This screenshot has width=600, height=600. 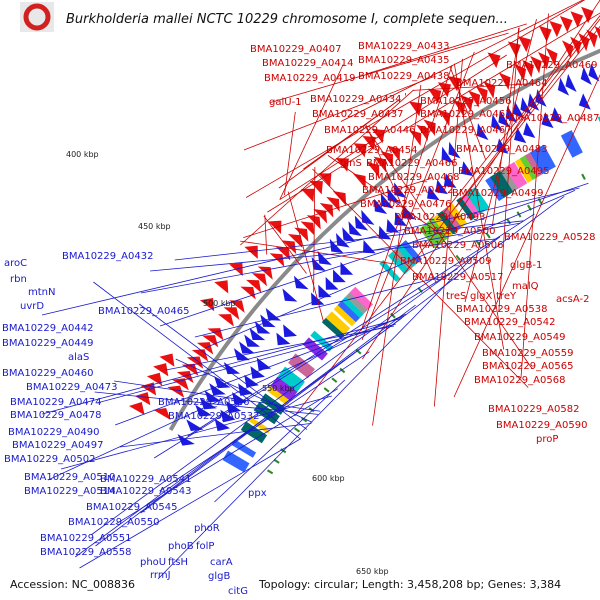 I want to click on gene-label: BMA10229_A0502, so click(x=49, y=459).